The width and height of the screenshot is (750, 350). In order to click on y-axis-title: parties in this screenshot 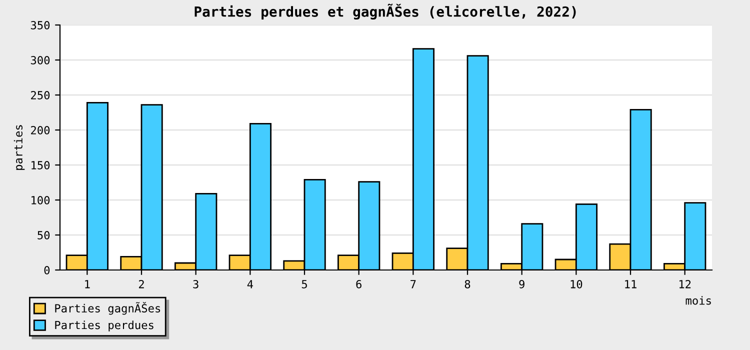, I will do `click(19, 147)`.